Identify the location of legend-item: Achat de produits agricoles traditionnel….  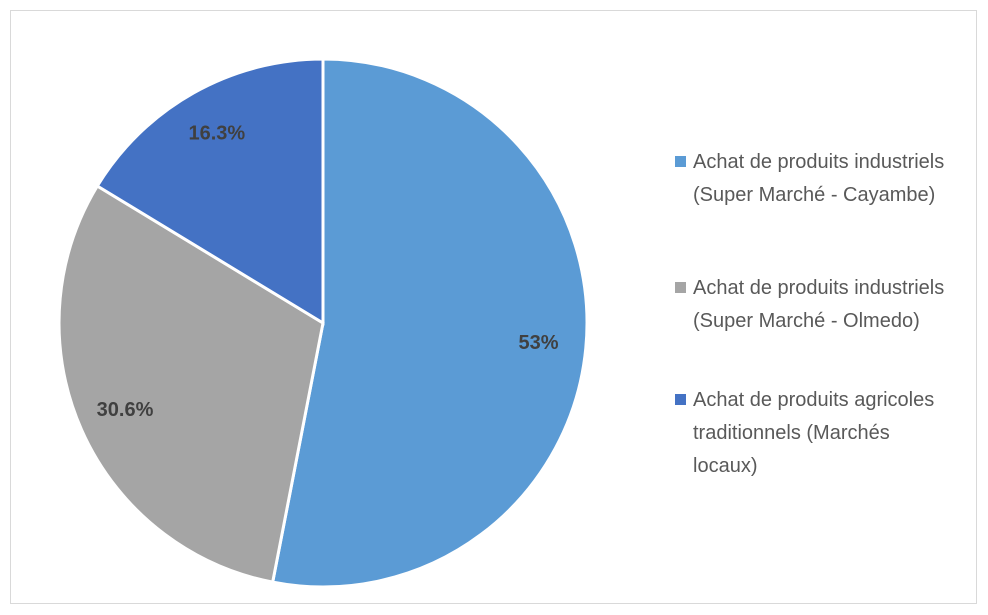
(820, 433).